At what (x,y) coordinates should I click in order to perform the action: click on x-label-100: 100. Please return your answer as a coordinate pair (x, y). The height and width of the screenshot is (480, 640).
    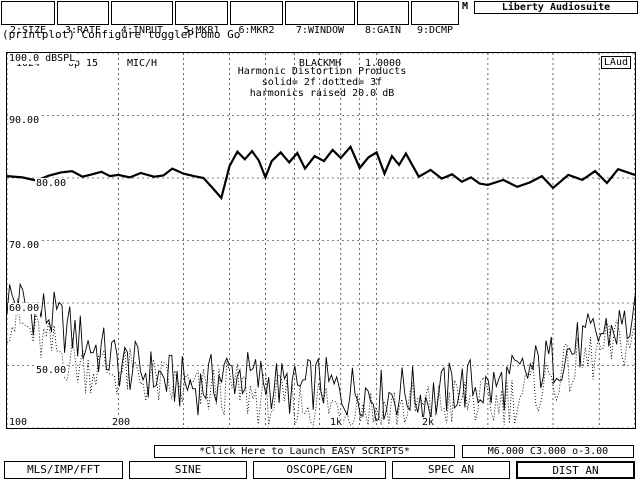
    Looking at the image, I should click on (18, 422).